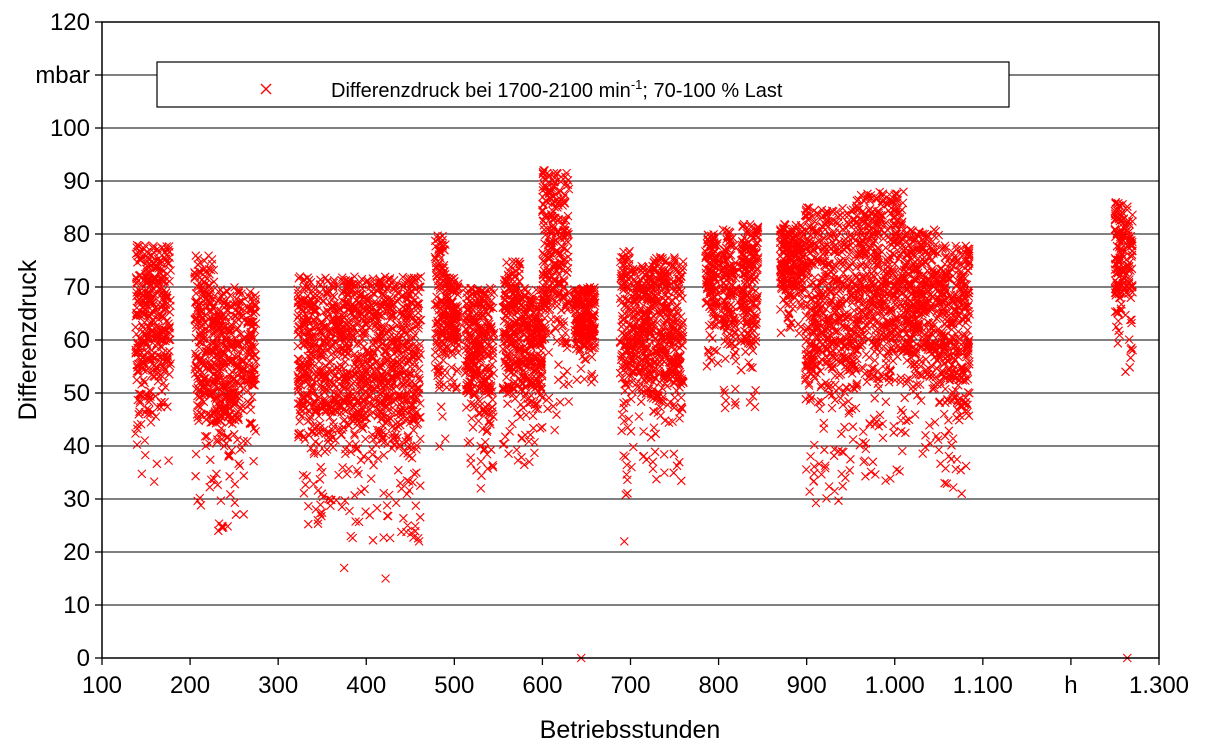  I want to click on legend-label-tail: ; 70-100 % Last, so click(712, 91).